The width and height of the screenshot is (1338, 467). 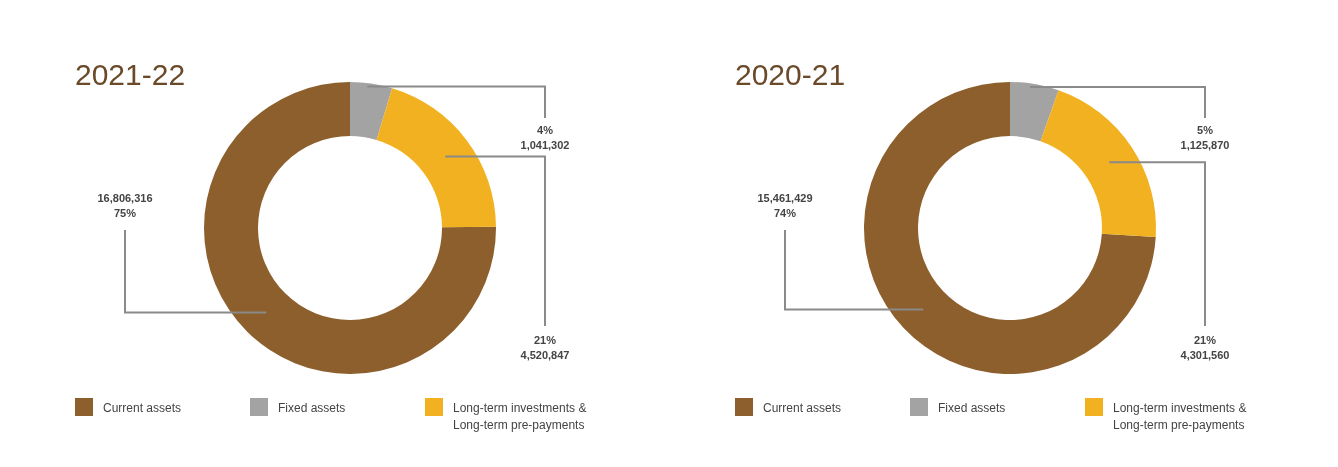 I want to click on data-label: 4% 1,041,302, so click(x=545, y=137).